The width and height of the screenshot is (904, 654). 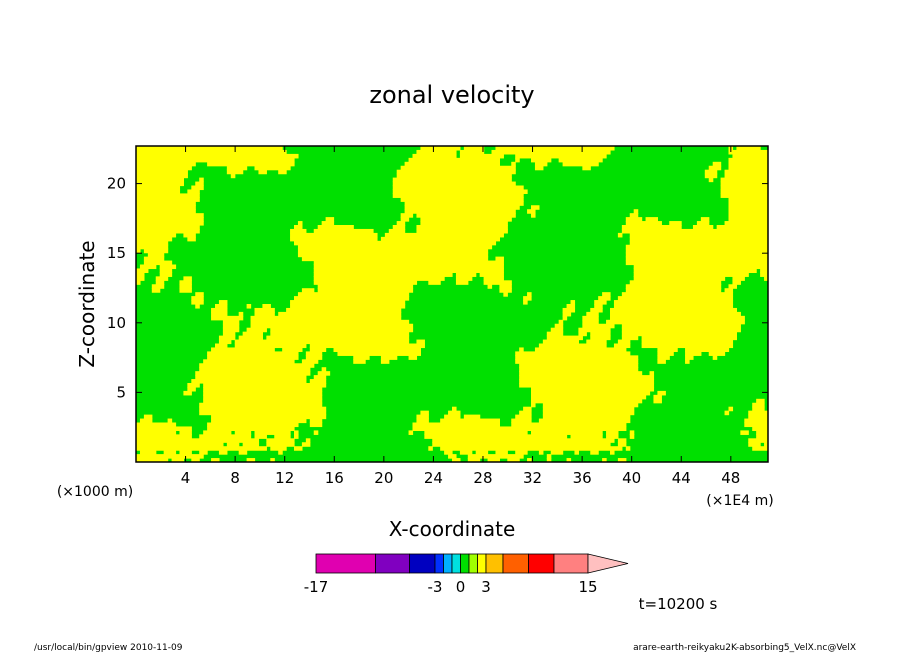 What do you see at coordinates (116, 323) in the screenshot?
I see `y-tick-label: 10` at bounding box center [116, 323].